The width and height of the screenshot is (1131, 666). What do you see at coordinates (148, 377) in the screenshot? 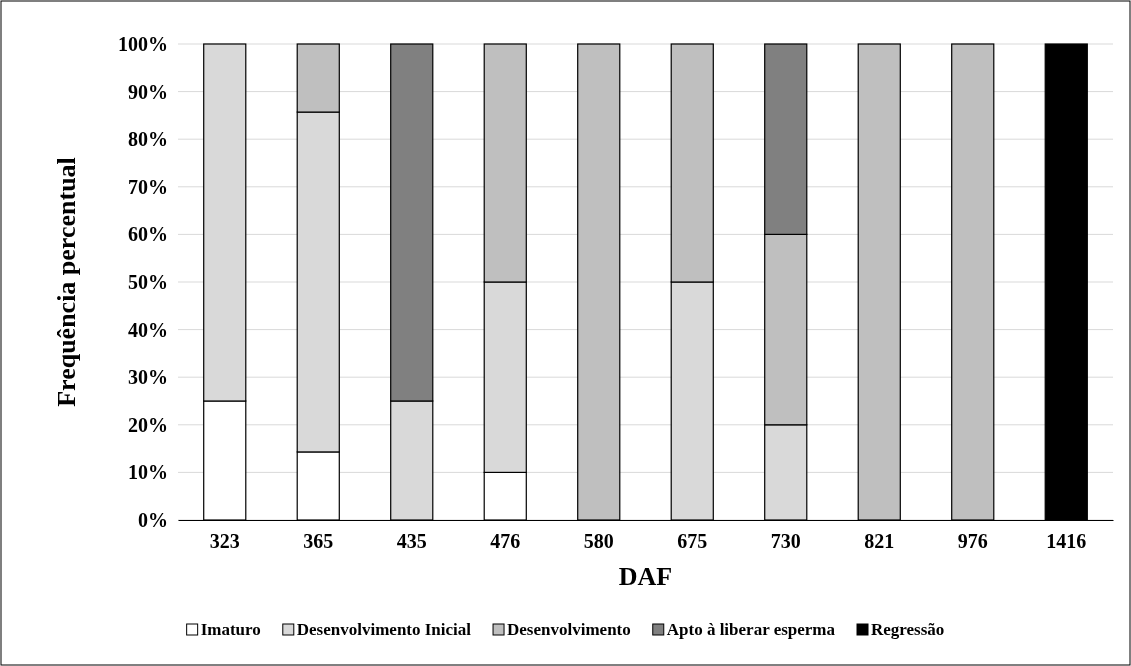
I see `y-tick-label: 30%` at bounding box center [148, 377].